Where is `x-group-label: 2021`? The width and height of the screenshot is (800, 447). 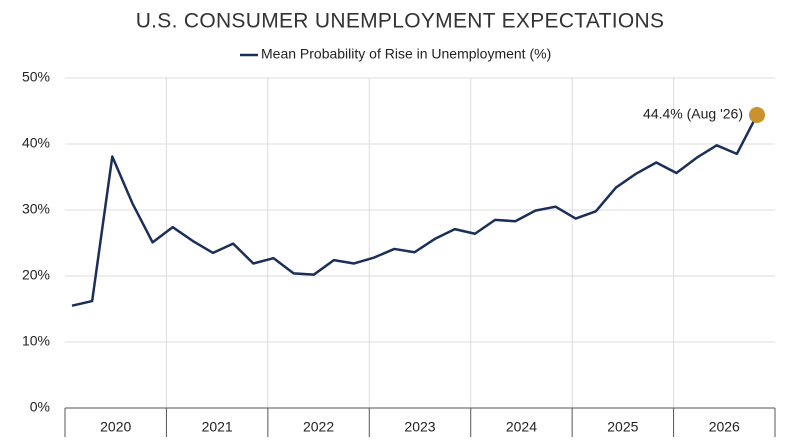
x-group-label: 2021 is located at coordinates (217, 427).